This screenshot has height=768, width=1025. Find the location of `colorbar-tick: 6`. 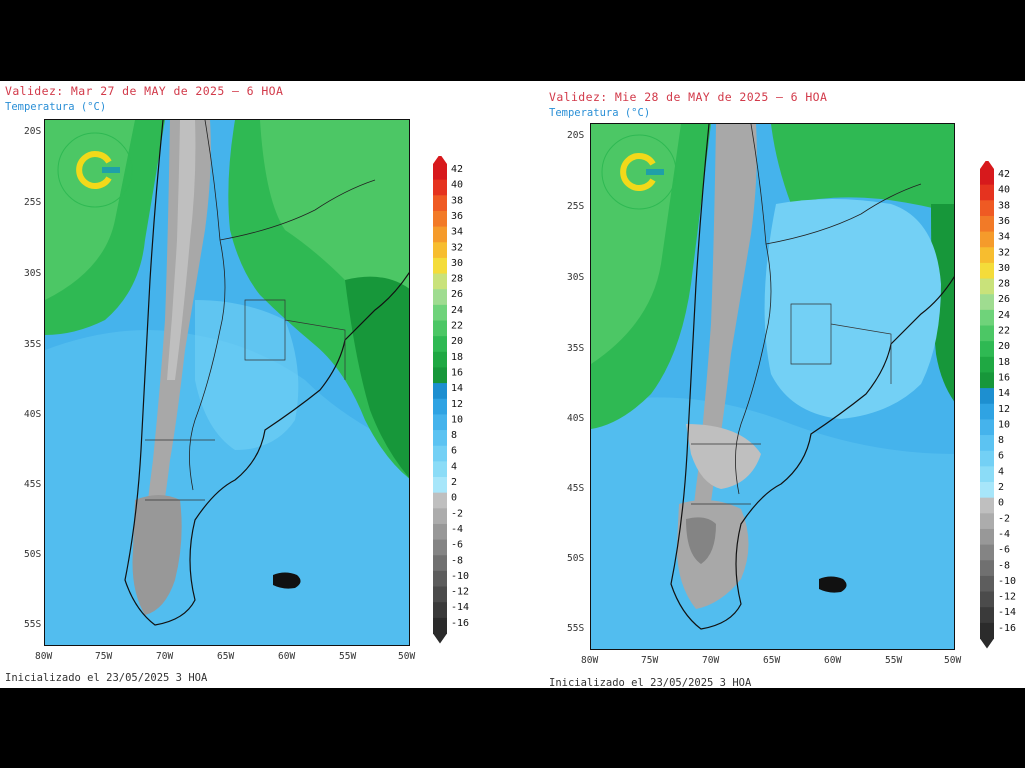

colorbar-tick: 6 is located at coordinates (454, 451).